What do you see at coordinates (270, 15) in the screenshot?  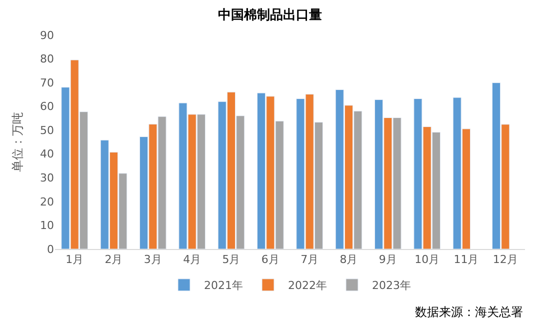 I see `chart-title: 中国棉制品出口量` at bounding box center [270, 15].